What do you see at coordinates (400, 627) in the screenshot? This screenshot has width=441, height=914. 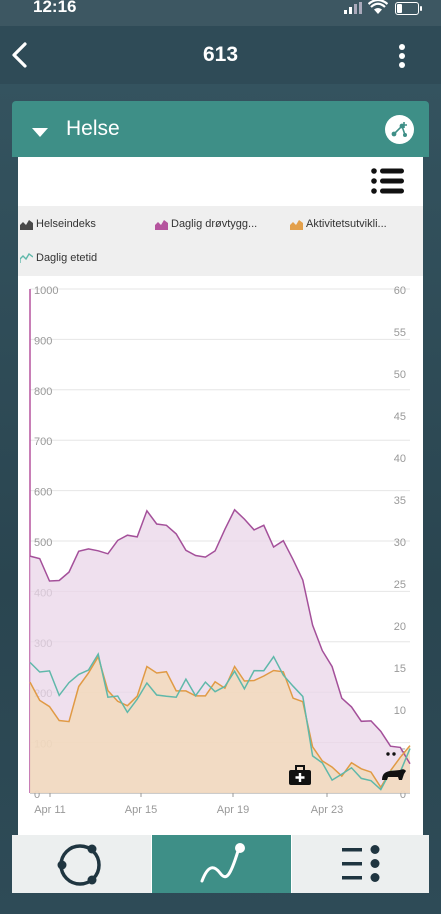 I see `y-right-tick-label: 20` at bounding box center [400, 627].